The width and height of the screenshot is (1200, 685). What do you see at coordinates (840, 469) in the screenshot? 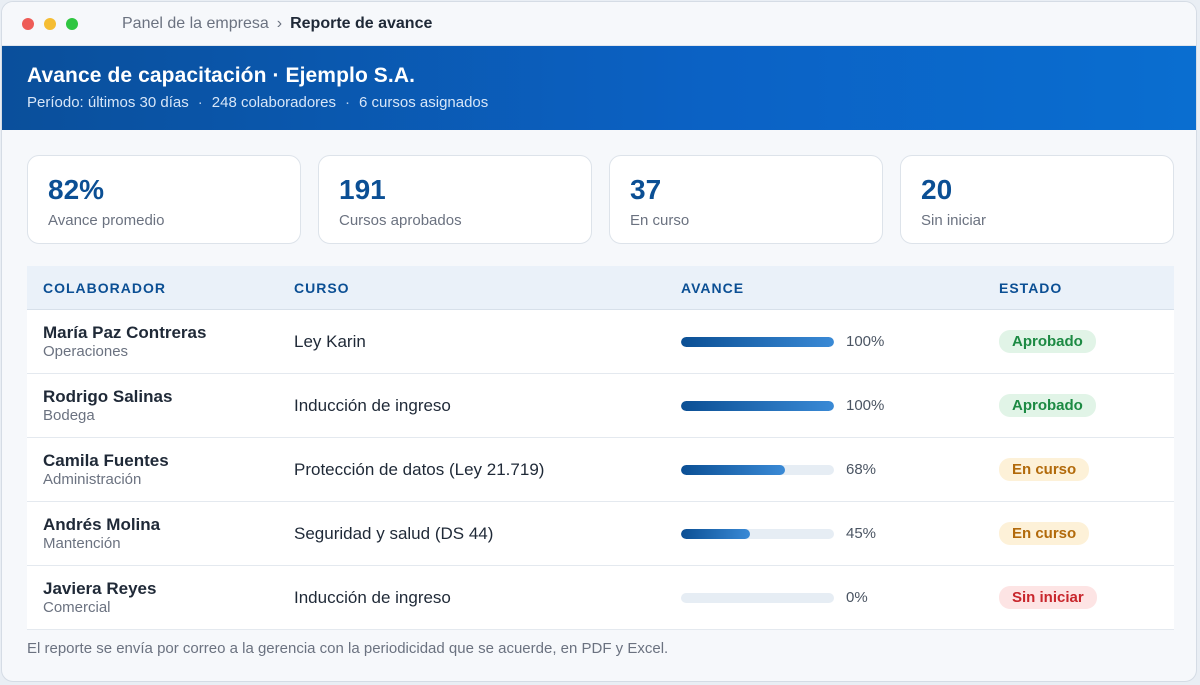
I see `progress-cell: 68%` at bounding box center [840, 469].